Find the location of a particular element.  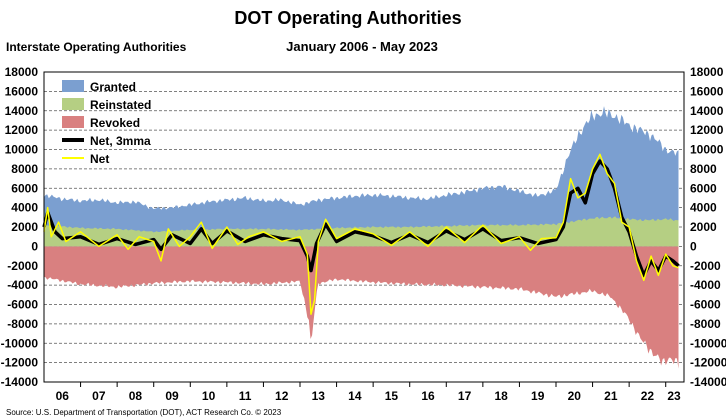

xtick-label: 21 is located at coordinates (611, 396).